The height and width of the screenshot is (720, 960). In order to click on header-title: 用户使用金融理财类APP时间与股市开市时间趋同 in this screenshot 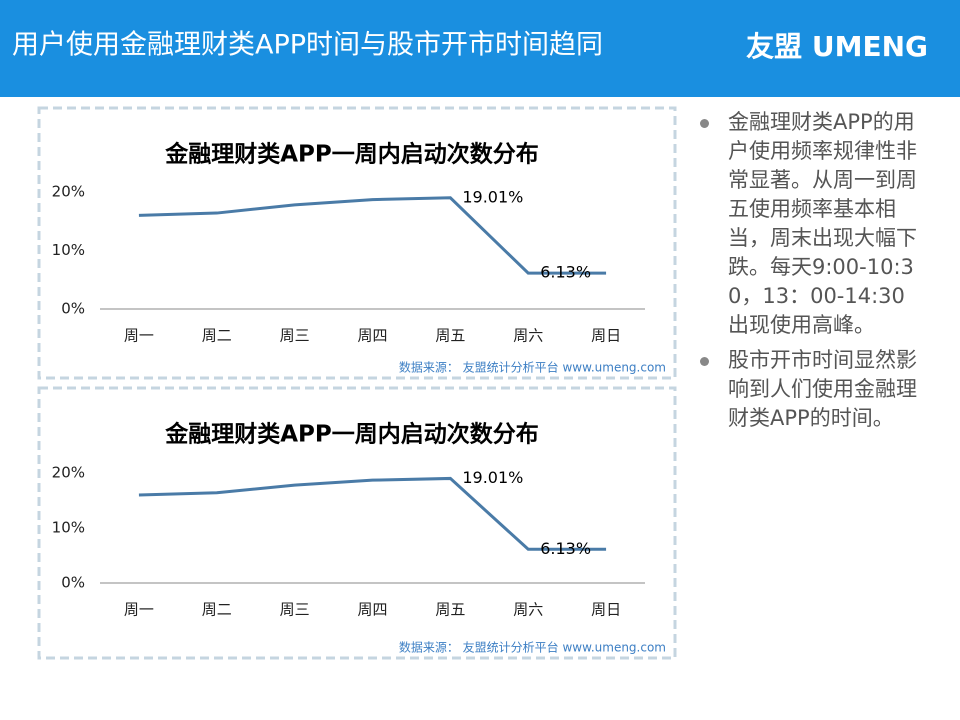, I will do `click(307, 45)`.